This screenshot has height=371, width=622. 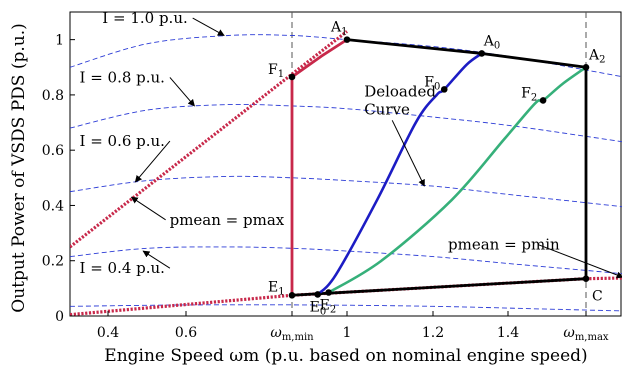 What do you see at coordinates (400, 100) in the screenshot?
I see `annotation-6: Deloaded Curve` at bounding box center [400, 100].